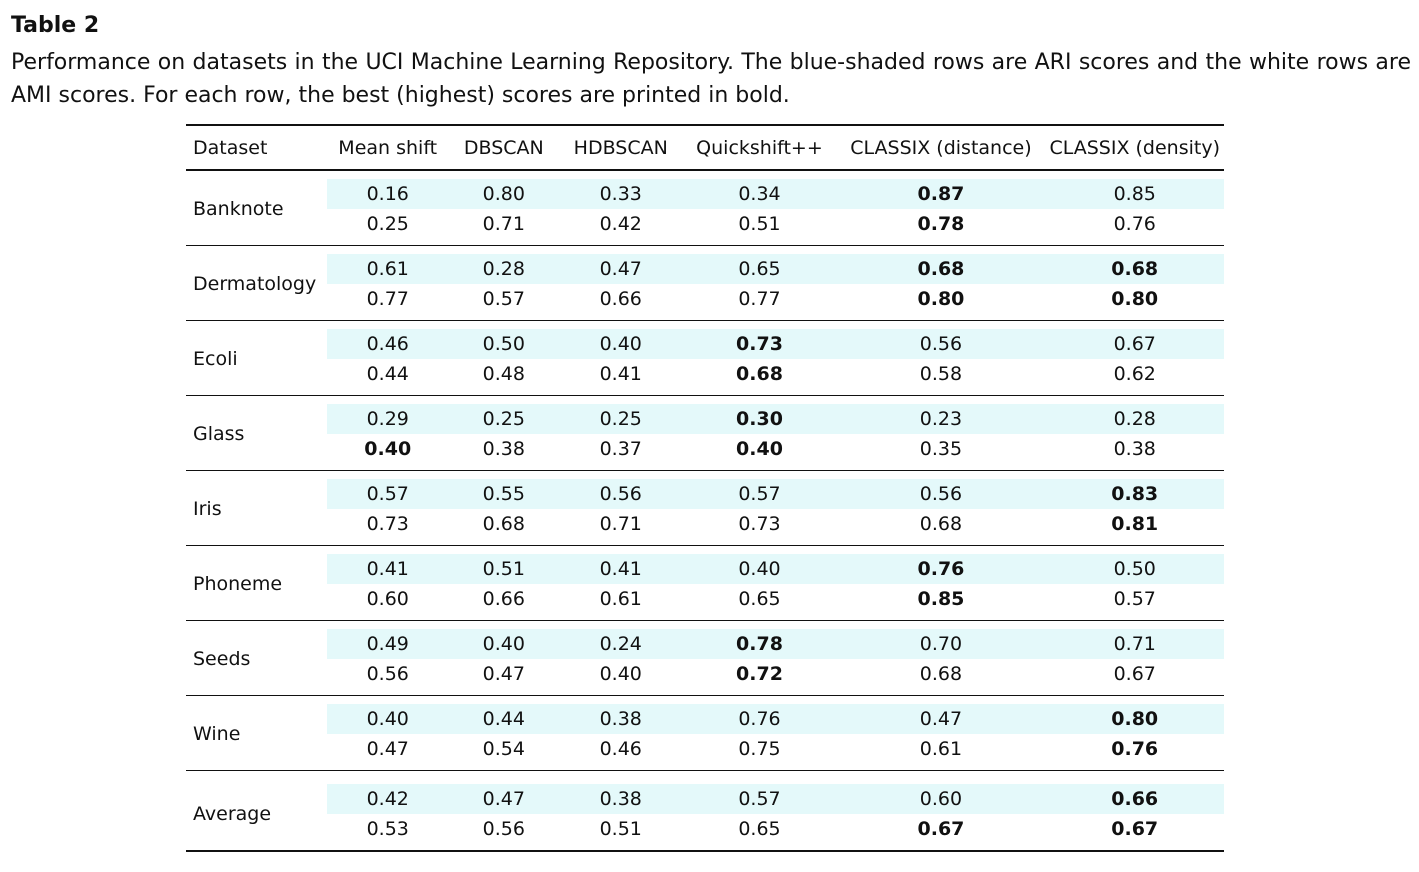  What do you see at coordinates (941, 147) in the screenshot?
I see `header-classix-distance: CLASSIX (distance)` at bounding box center [941, 147].